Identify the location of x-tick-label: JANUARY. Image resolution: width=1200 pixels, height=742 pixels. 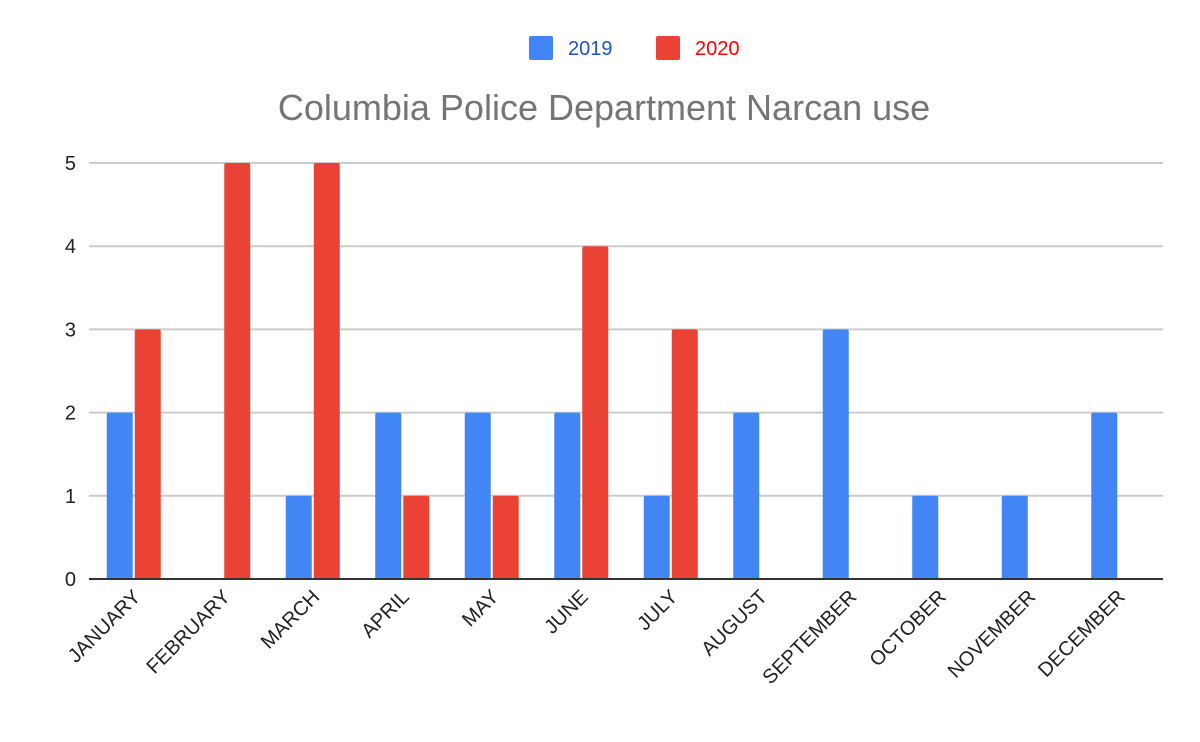
(104, 626).